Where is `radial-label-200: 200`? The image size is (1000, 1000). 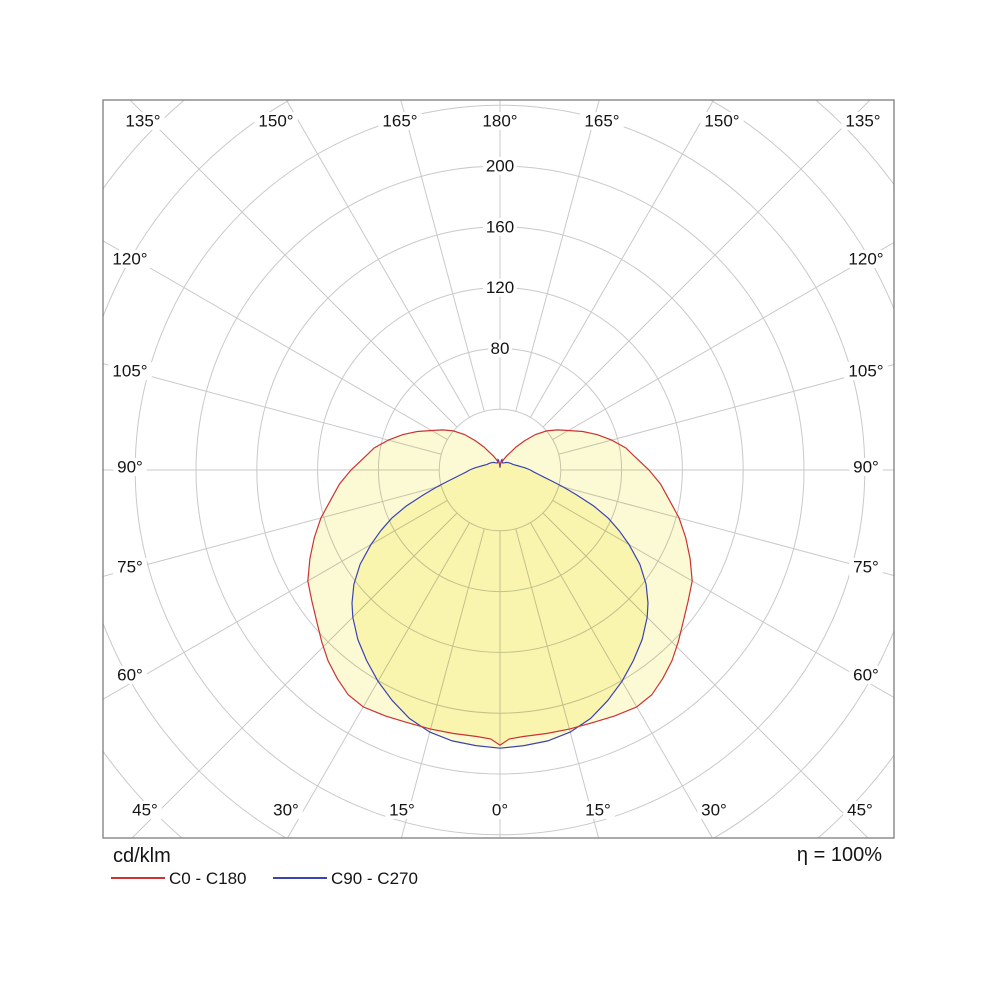
radial-label-200: 200 is located at coordinates (500, 166).